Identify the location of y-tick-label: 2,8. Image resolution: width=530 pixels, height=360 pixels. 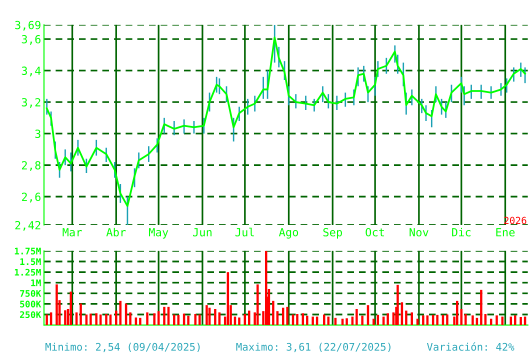
(31, 166).